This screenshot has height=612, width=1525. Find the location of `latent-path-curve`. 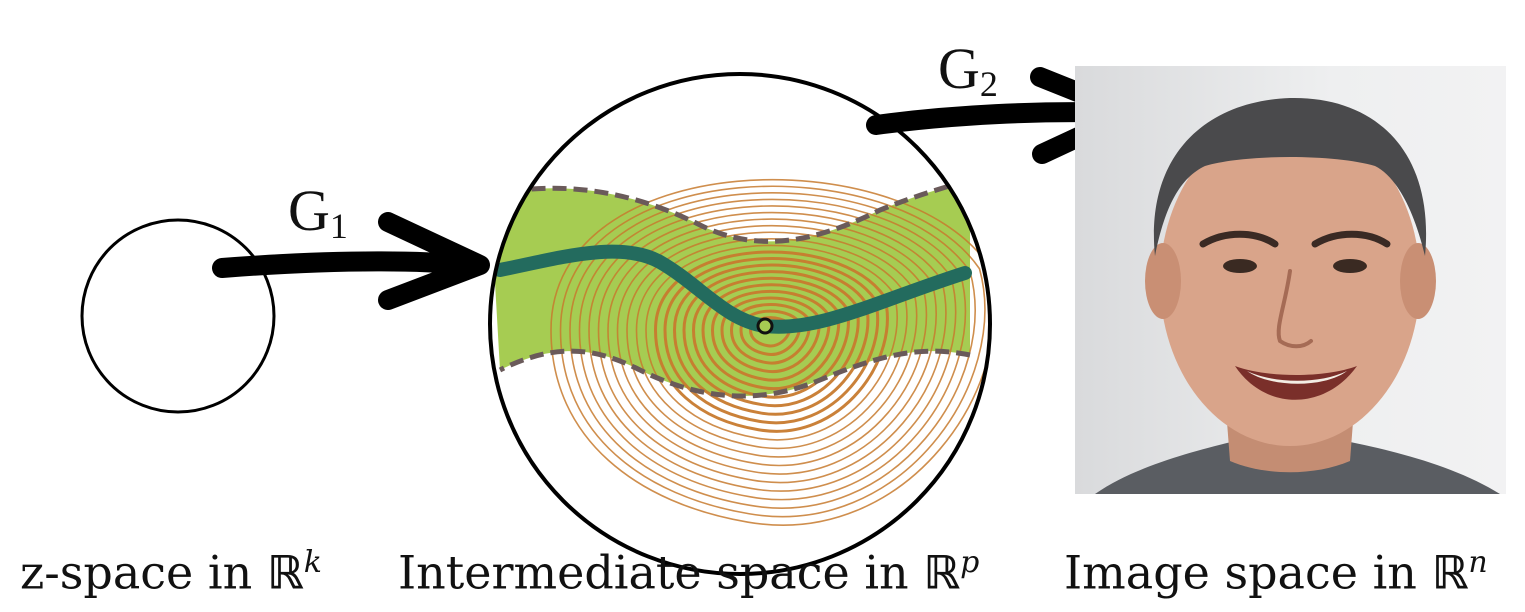

latent-path-curve is located at coordinates (732, 289).